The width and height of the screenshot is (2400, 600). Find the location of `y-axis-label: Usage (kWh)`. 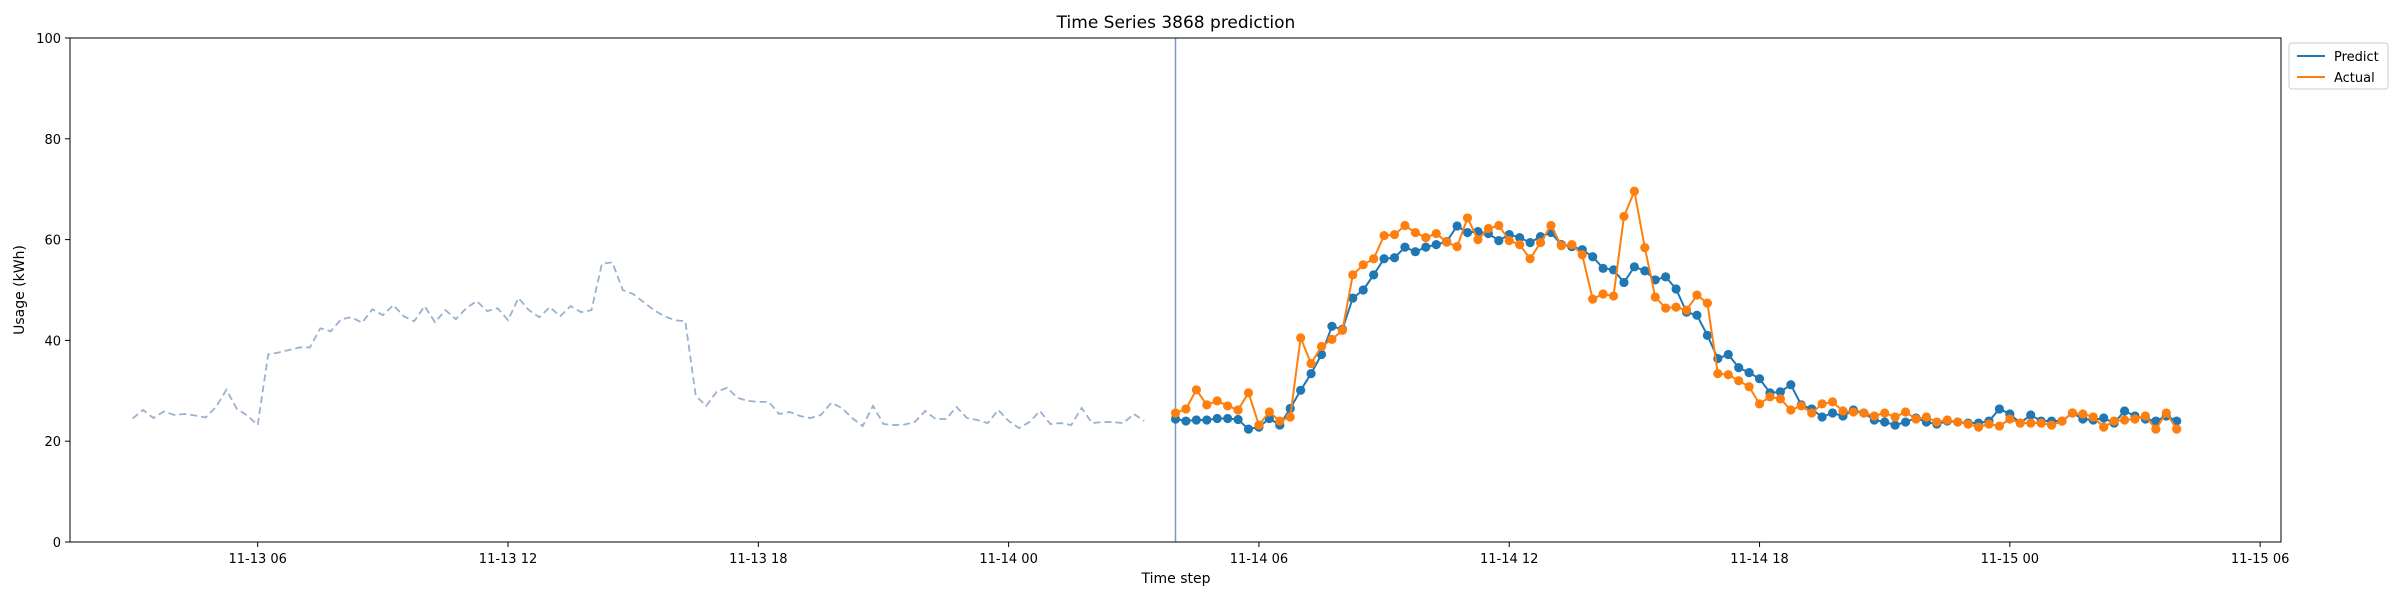

y-axis-label: Usage (kWh) is located at coordinates (20, 290).